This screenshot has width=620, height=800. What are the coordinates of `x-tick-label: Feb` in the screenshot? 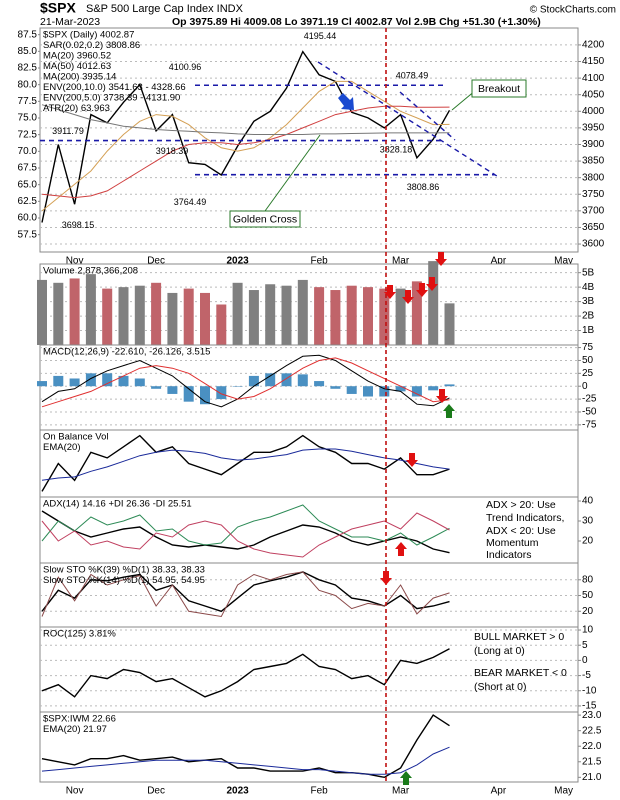 It's located at (319, 791).